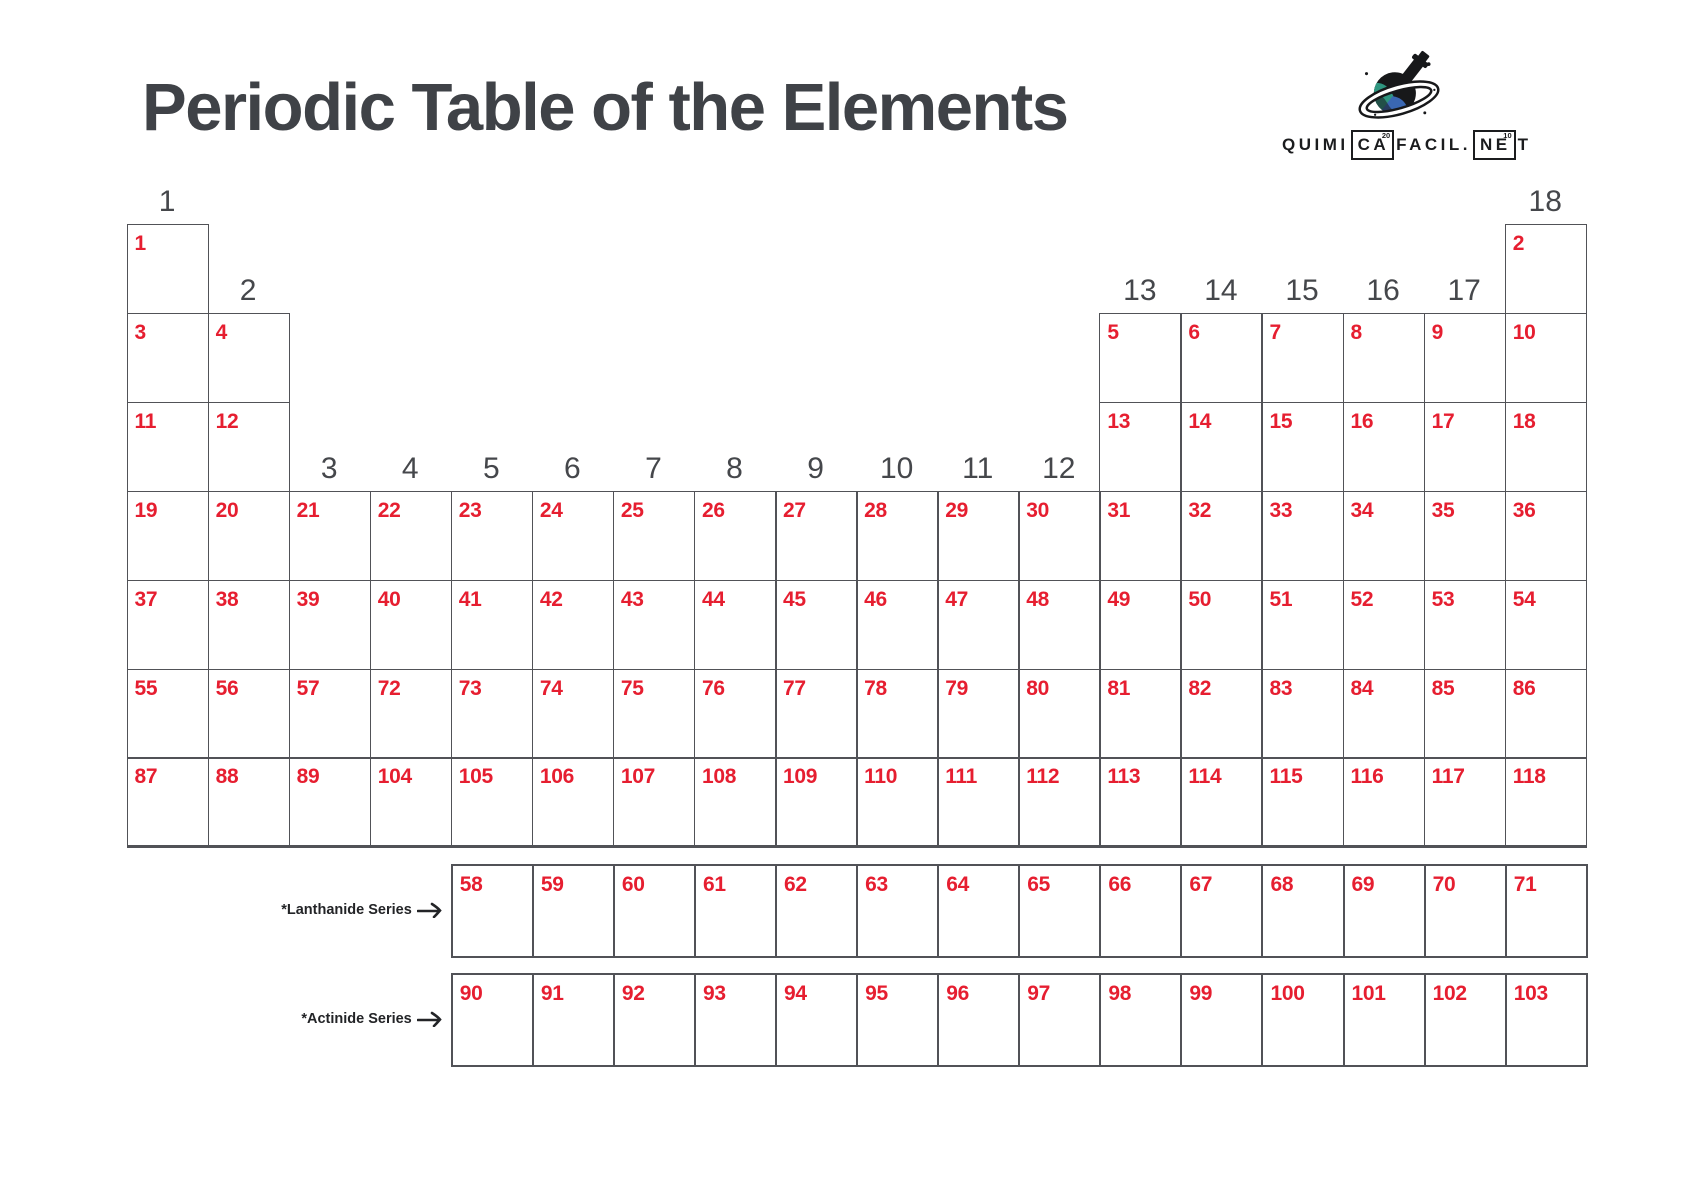 The image size is (1684, 1191). Describe the element at coordinates (1303, 358) in the screenshot. I see `element-cell-7: 7` at that location.